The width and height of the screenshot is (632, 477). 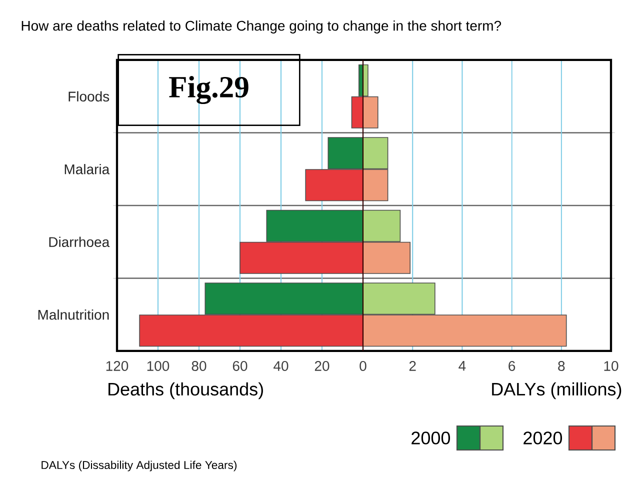 I want to click on legend-label: 2000, so click(x=431, y=438).